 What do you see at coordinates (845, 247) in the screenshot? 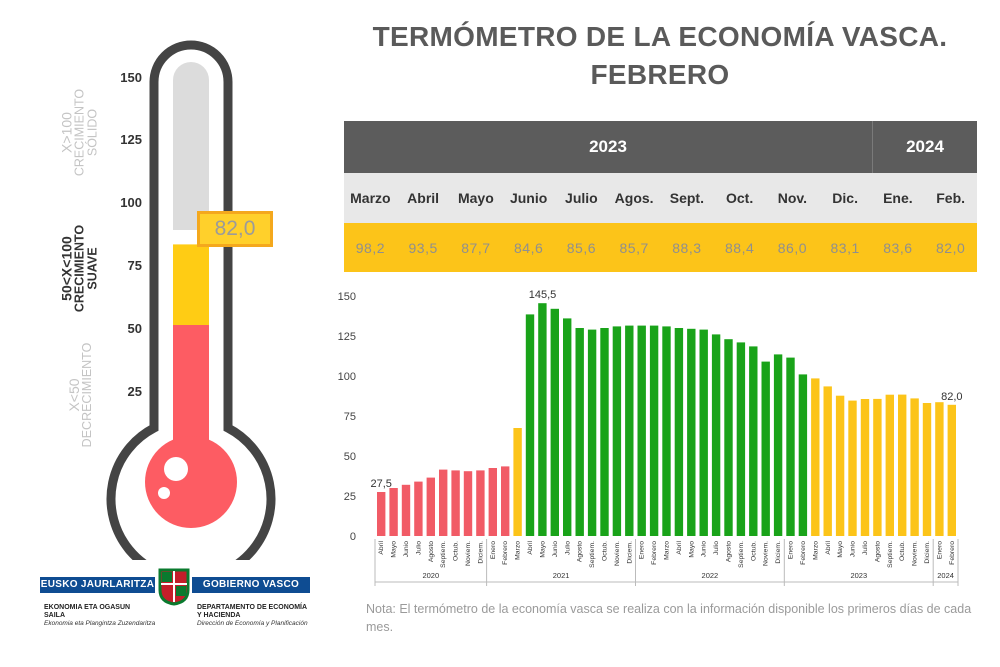
I see `value-cell: 83,1` at bounding box center [845, 247].